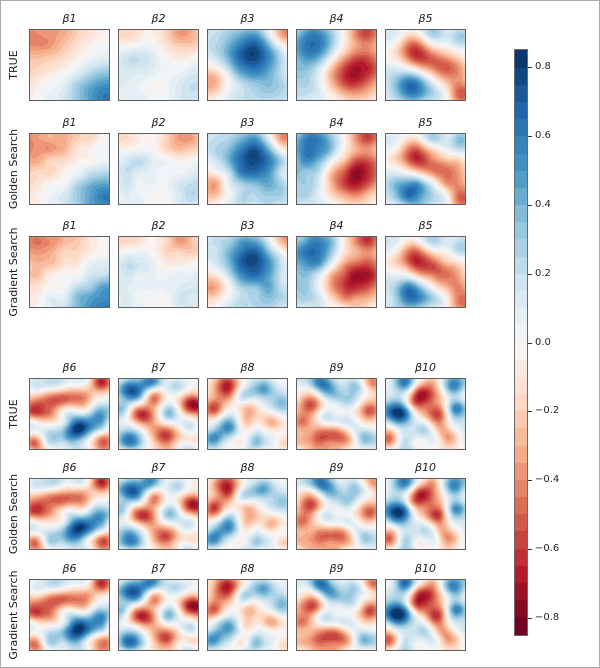 This screenshot has height=668, width=600. I want to click on heatmap-panel-b2-row3, so click(158, 272).